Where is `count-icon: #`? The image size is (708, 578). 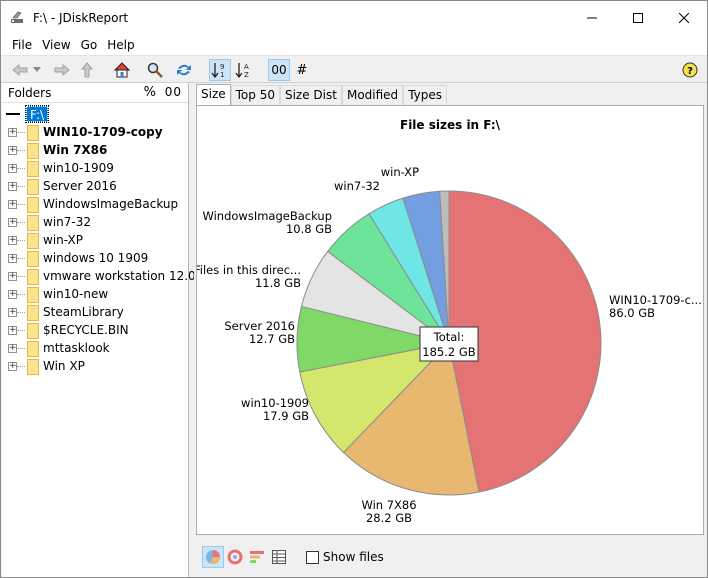 count-icon: # is located at coordinates (302, 70).